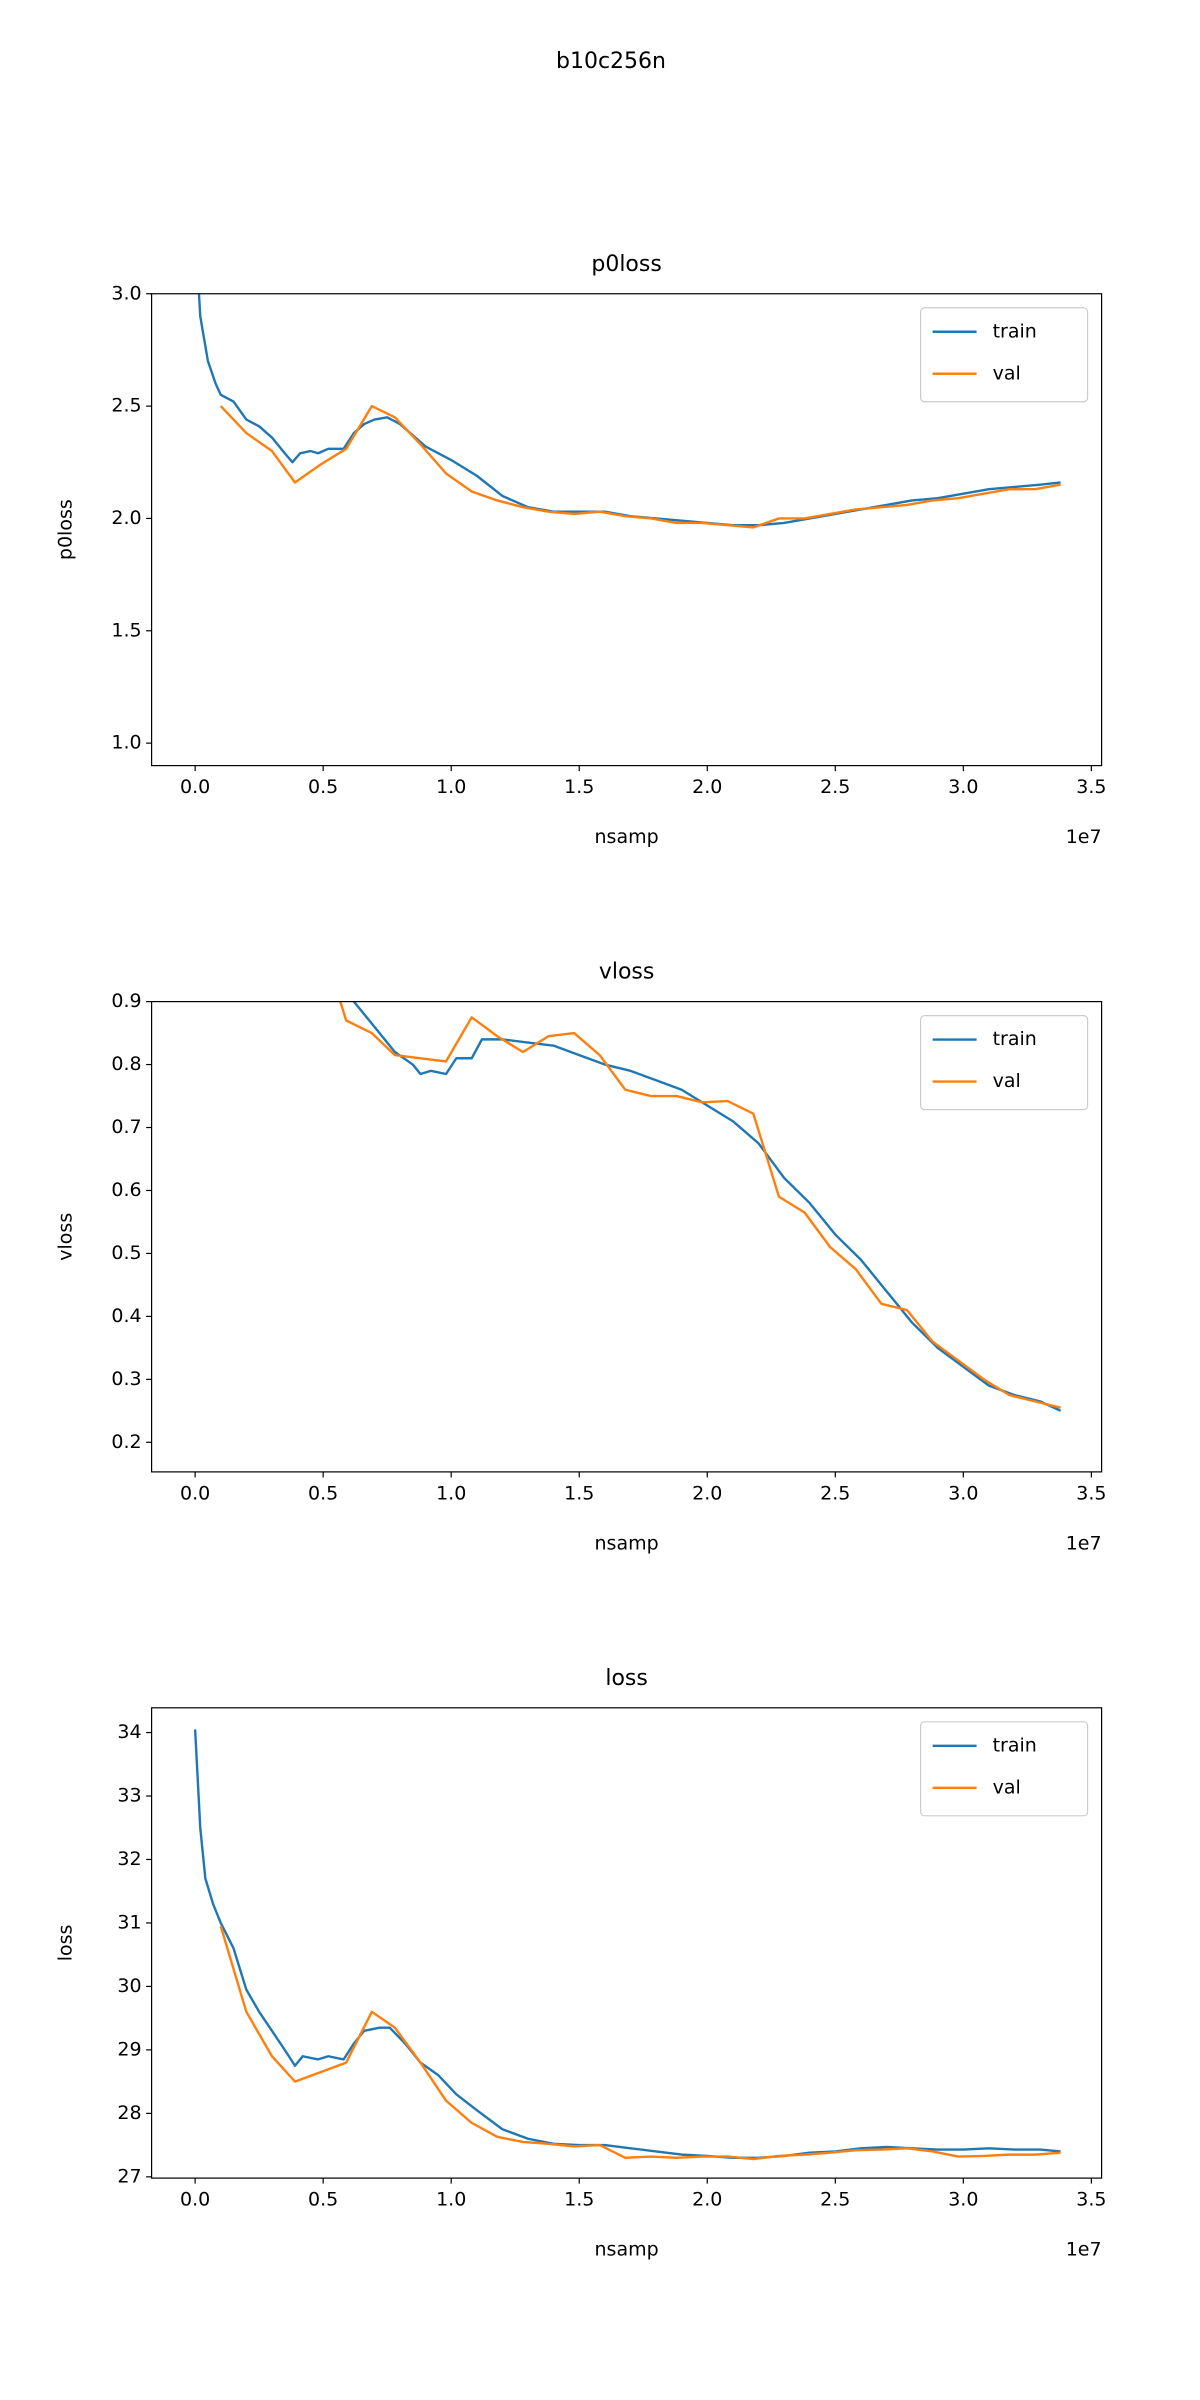 The height and width of the screenshot is (2400, 1200). I want to click on y-tick-label: 0.8, so click(126, 1064).